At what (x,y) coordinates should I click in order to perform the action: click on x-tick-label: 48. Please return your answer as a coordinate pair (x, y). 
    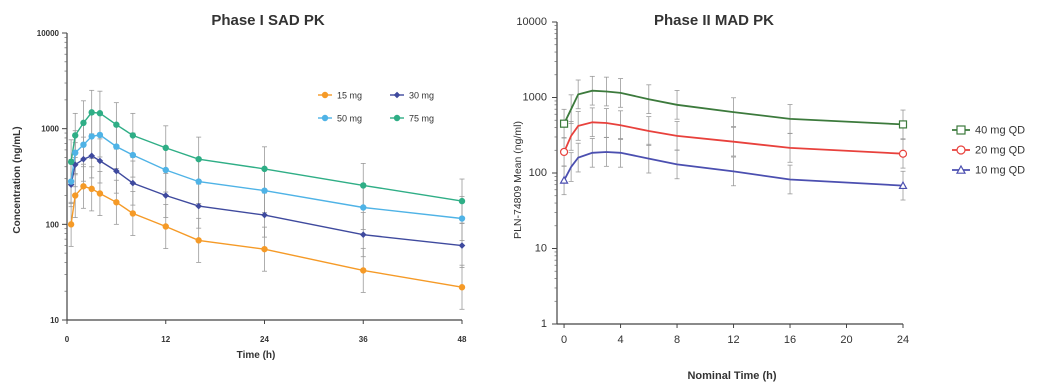
    Looking at the image, I should click on (462, 339).